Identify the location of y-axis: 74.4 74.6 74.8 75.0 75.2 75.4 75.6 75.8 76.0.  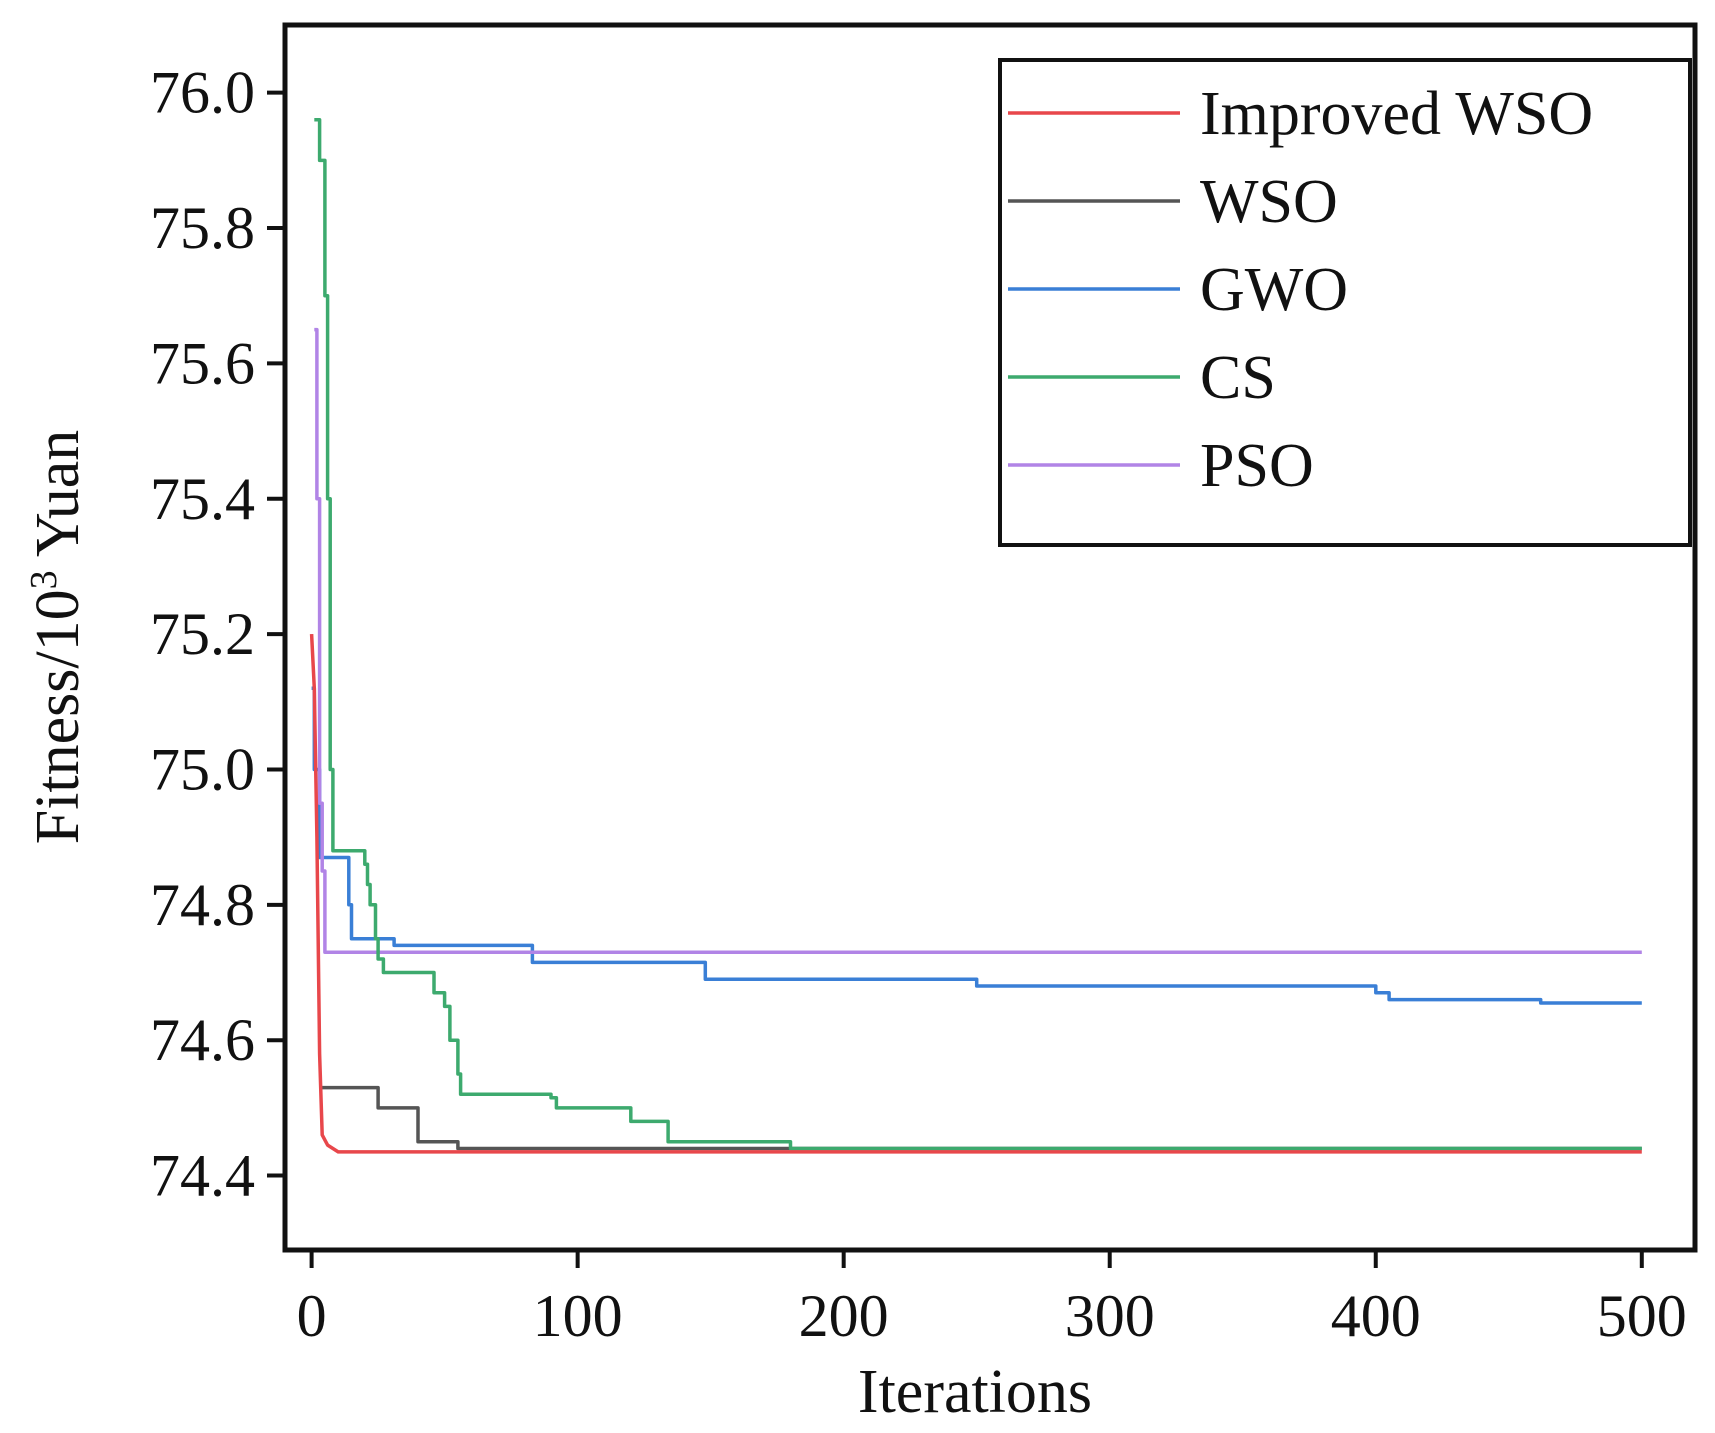
(217, 634).